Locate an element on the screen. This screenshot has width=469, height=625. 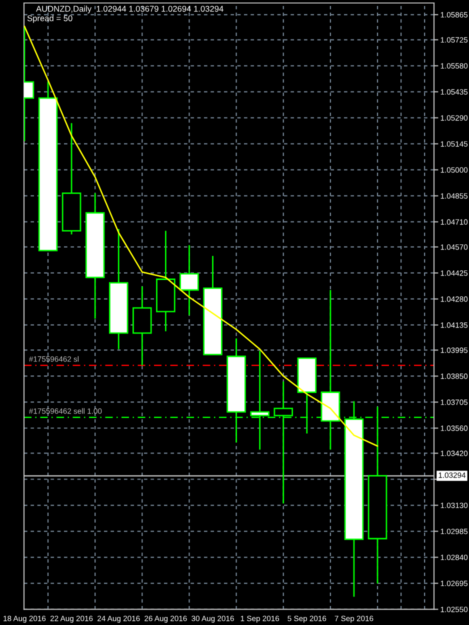
candlestick is located at coordinates (189, 280).